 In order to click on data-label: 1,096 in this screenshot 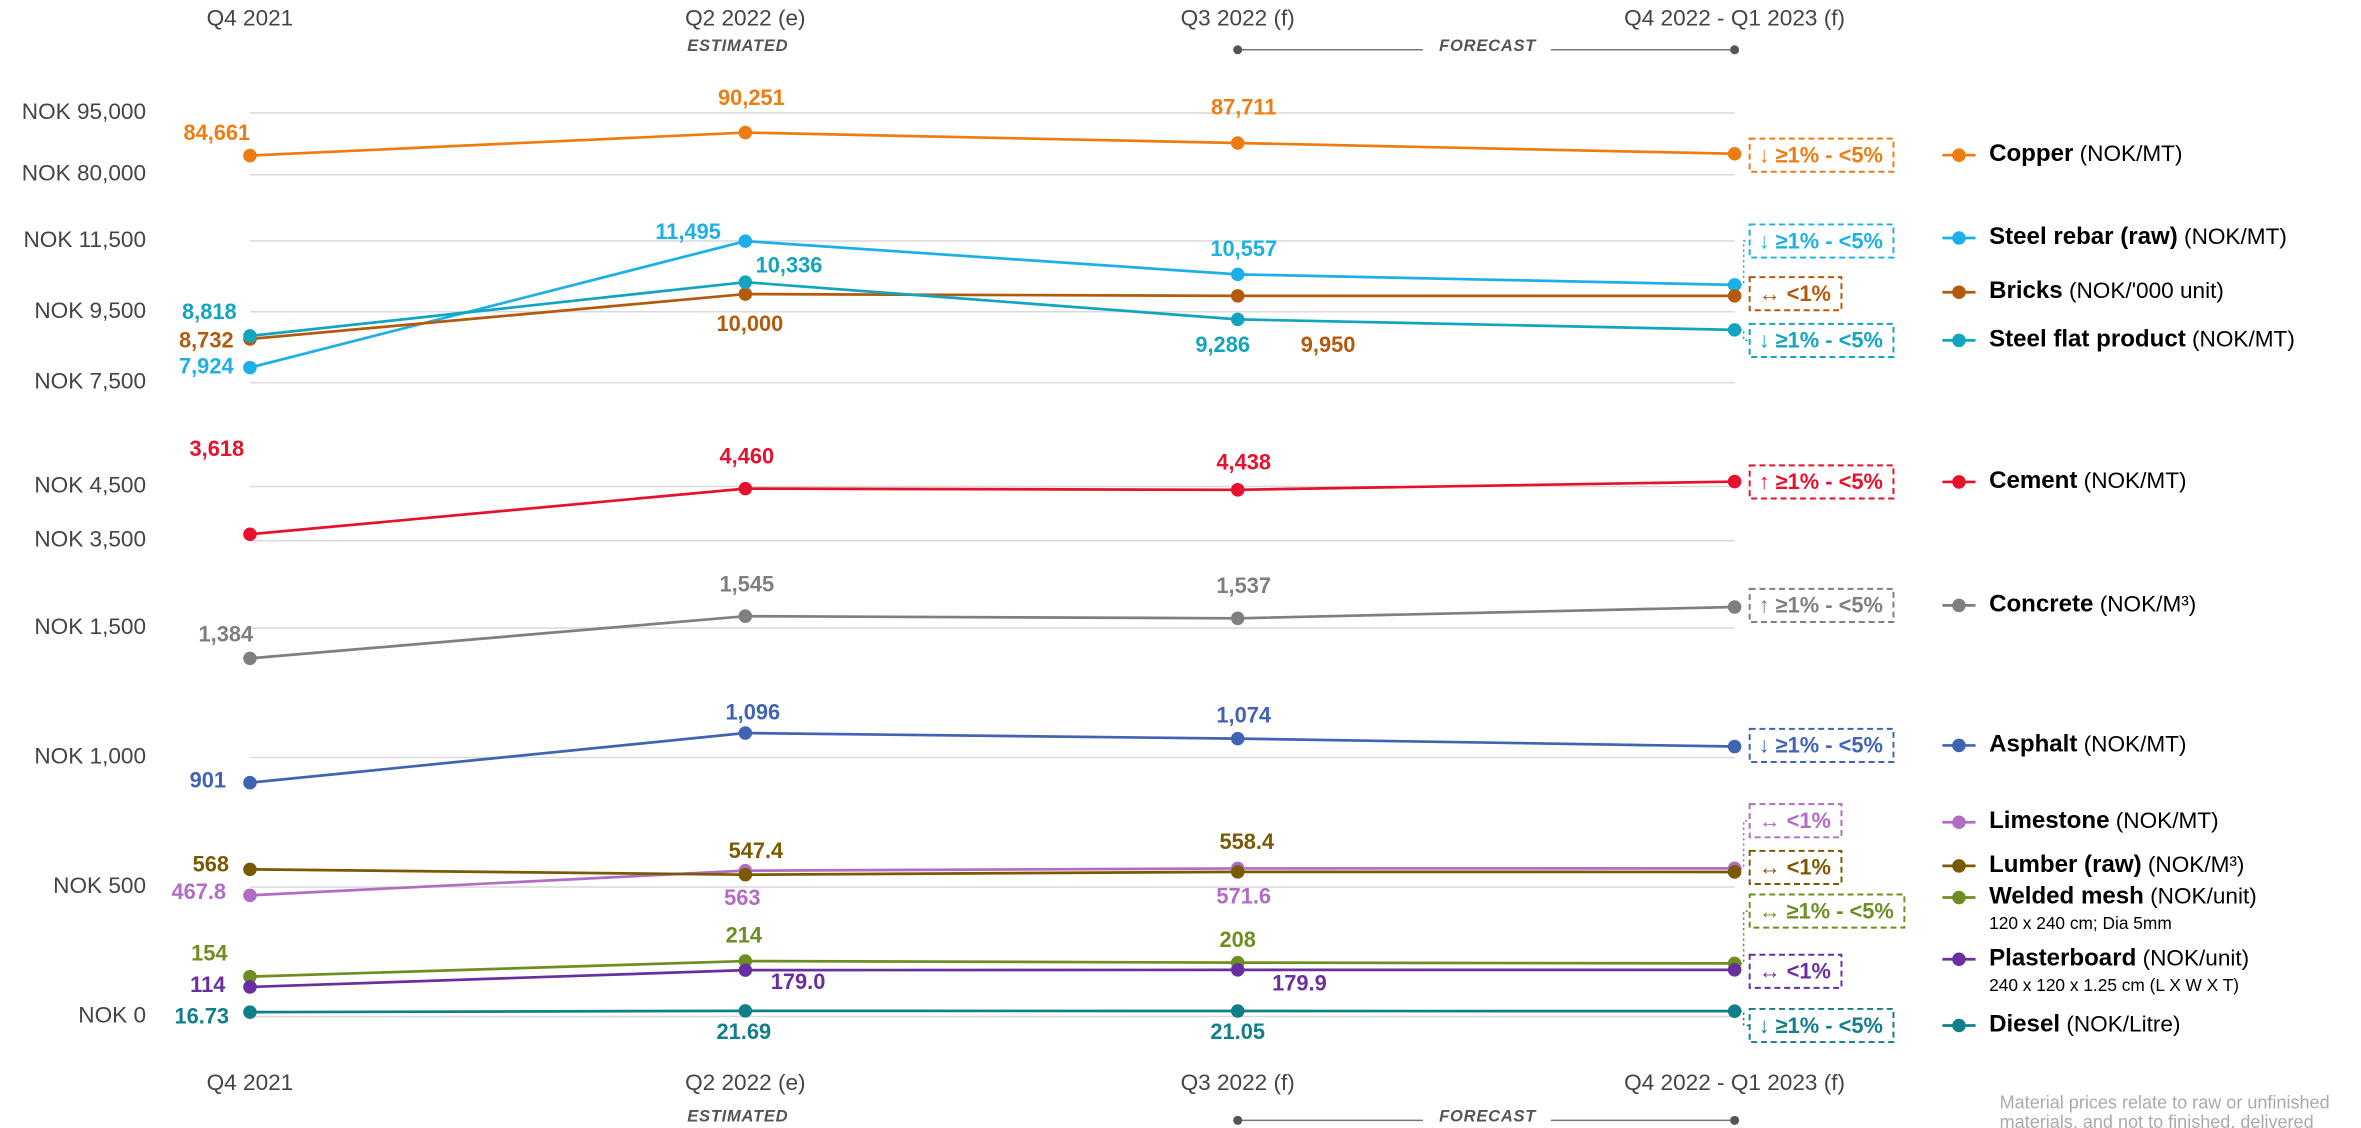, I will do `click(753, 712)`.